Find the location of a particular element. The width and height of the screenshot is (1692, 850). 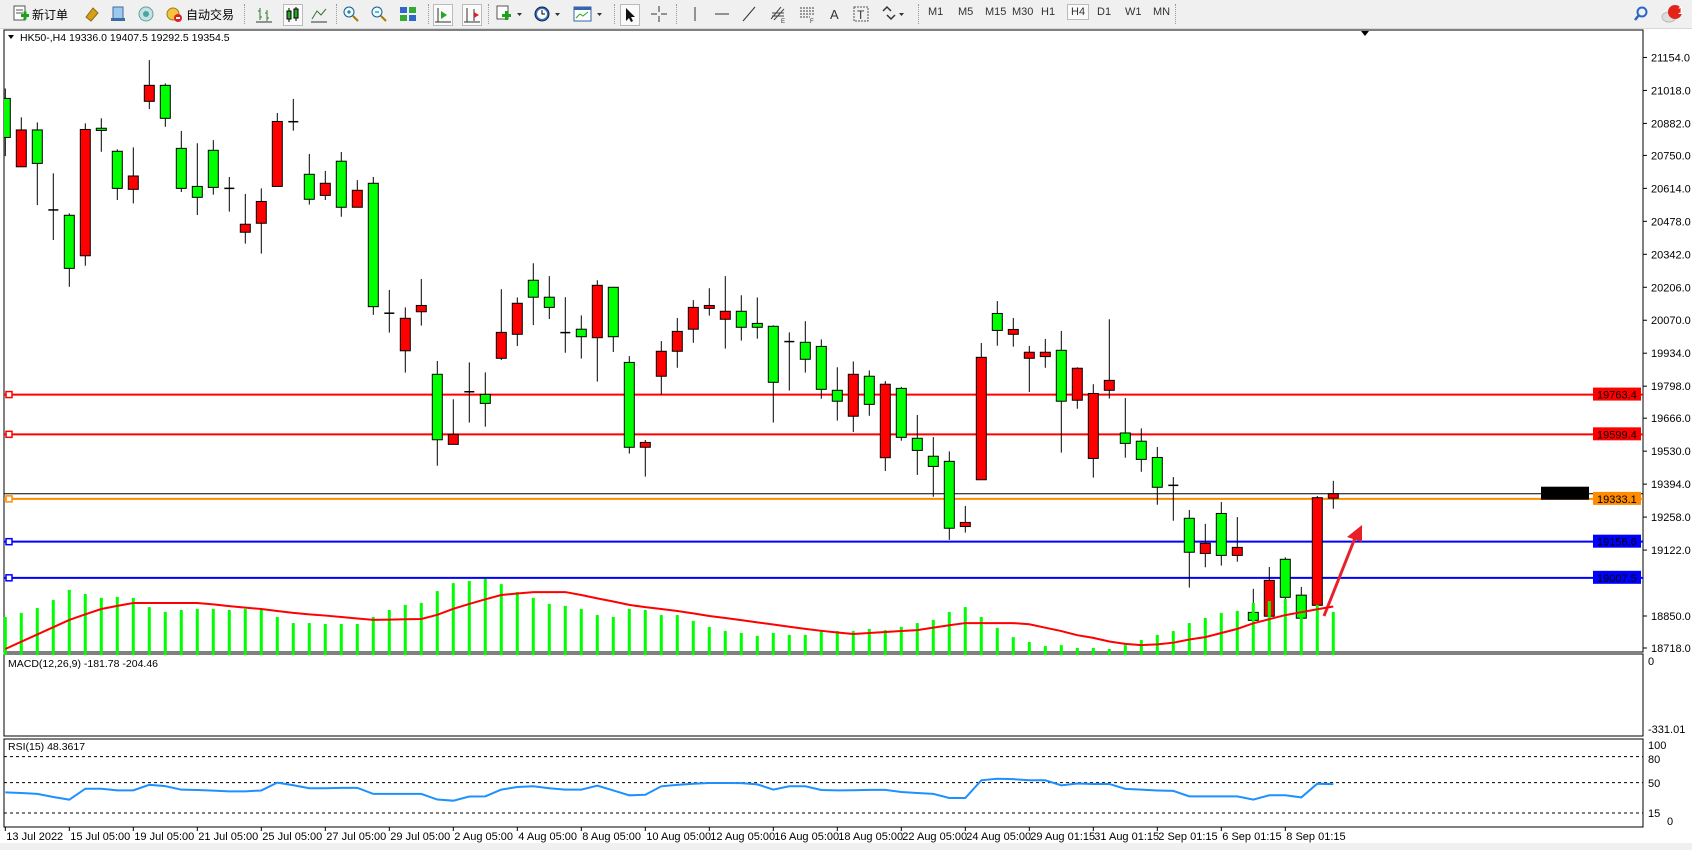

timeframe-h4-button: H4 is located at coordinates (1078, 12).